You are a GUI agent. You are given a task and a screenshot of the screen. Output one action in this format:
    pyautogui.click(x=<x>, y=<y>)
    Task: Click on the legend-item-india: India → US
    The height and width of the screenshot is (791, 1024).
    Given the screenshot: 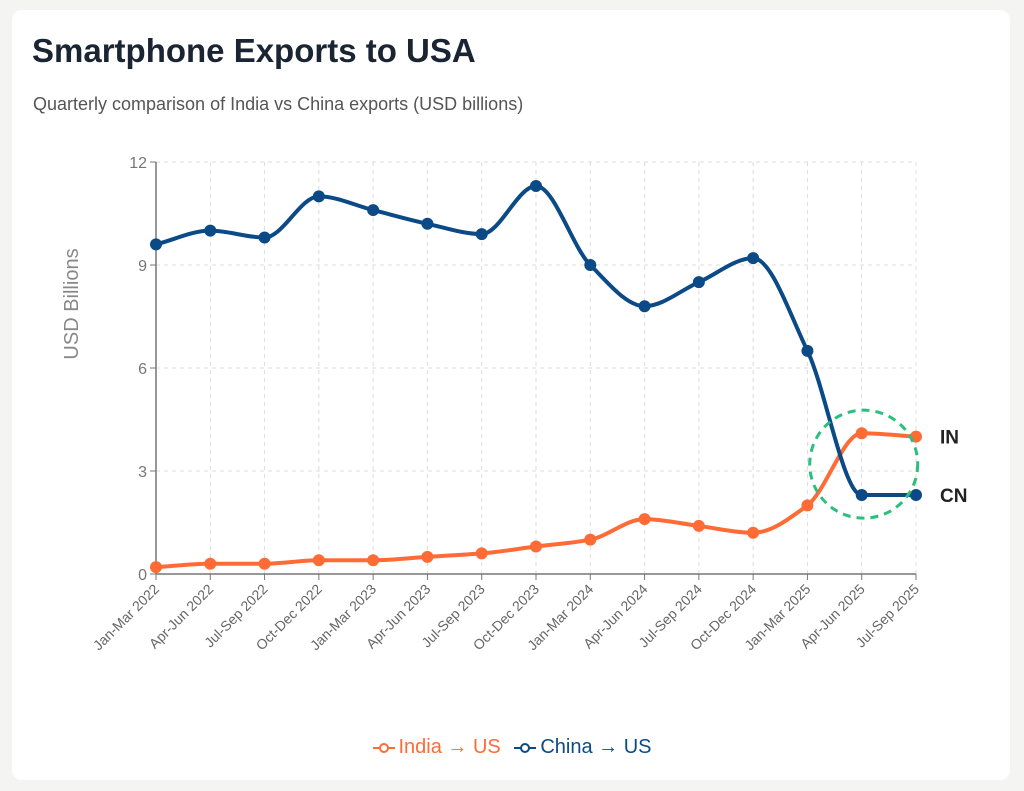 What is the action you would take?
    pyautogui.click(x=436, y=747)
    